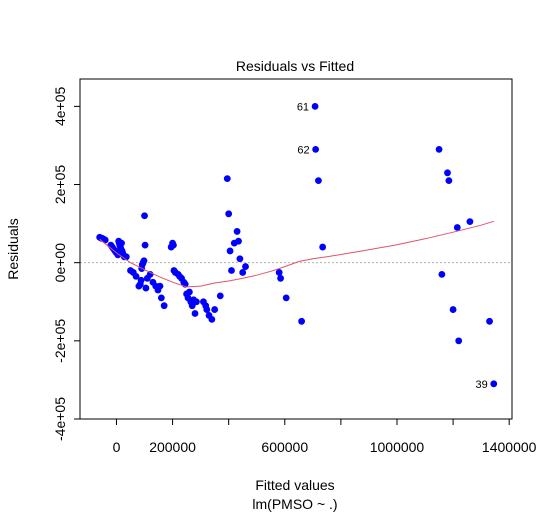 This screenshot has width=552, height=516. What do you see at coordinates (172, 447) in the screenshot?
I see `x-tick-label: 200000` at bounding box center [172, 447].